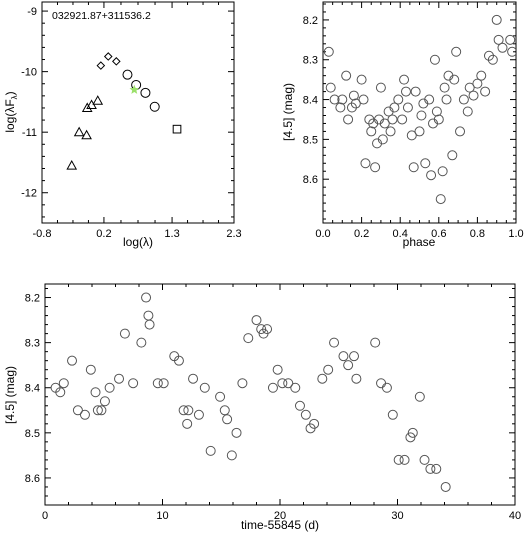 The width and height of the screenshot is (525, 533). I want to click on sed-y-label-sub: λ, so click(14, 97).